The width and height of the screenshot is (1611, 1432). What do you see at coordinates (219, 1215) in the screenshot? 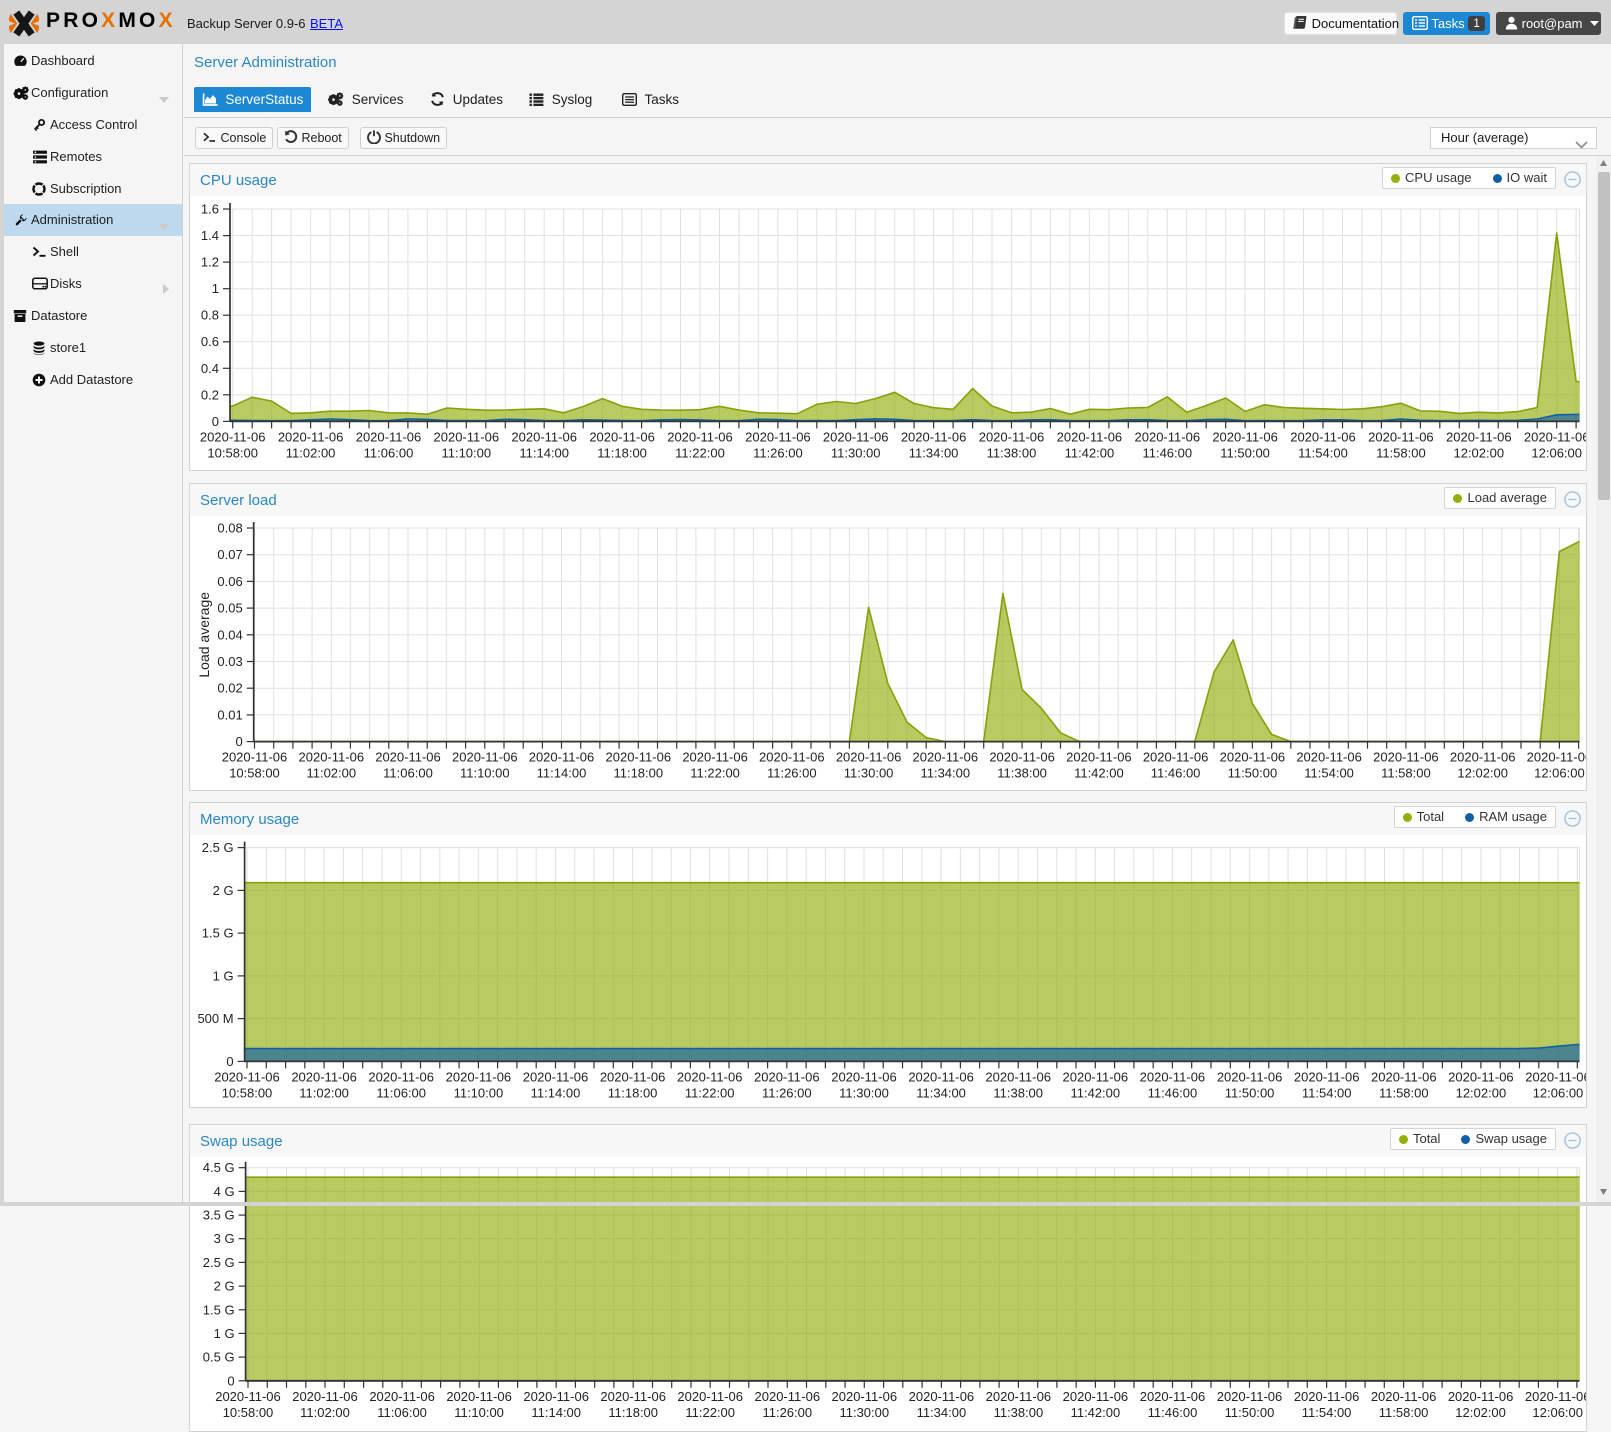
I see `svg-text: 3.5 G` at bounding box center [219, 1215].